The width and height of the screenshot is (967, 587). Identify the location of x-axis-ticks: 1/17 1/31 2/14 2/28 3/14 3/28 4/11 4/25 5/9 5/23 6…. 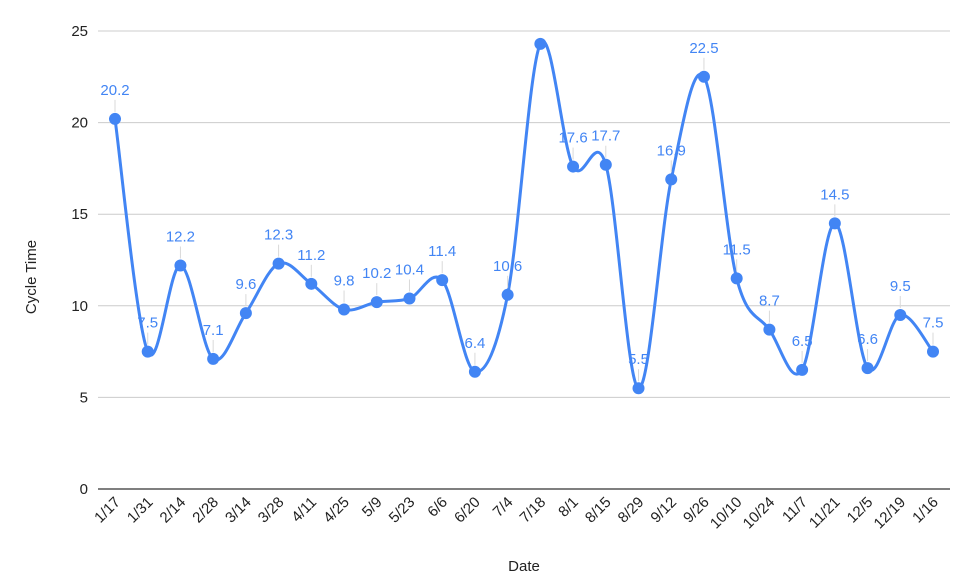
(516, 513).